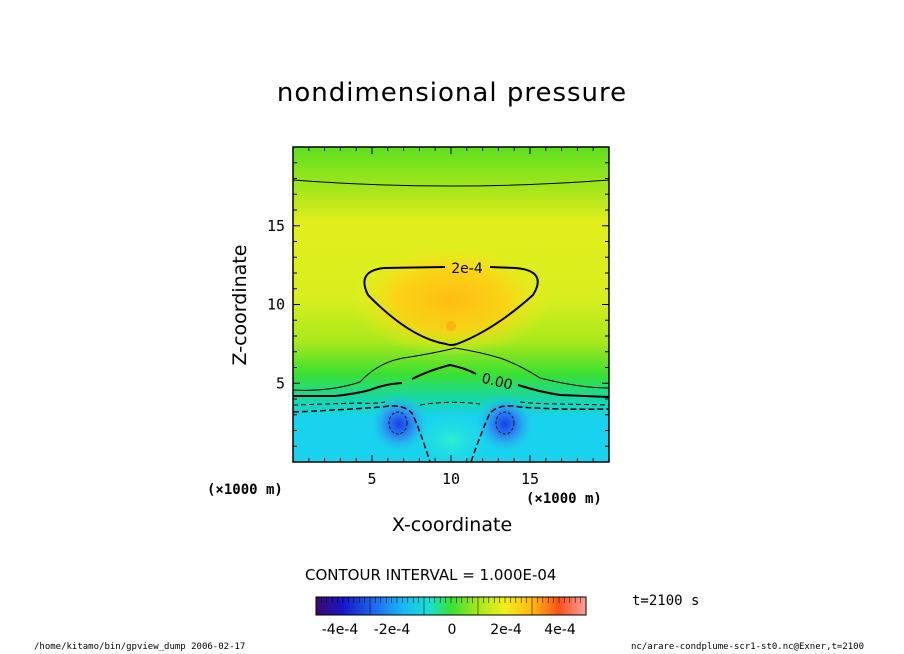 The height and width of the screenshot is (654, 904). Describe the element at coordinates (505, 424) in the screenshot. I see `negative-minimum-right` at that location.